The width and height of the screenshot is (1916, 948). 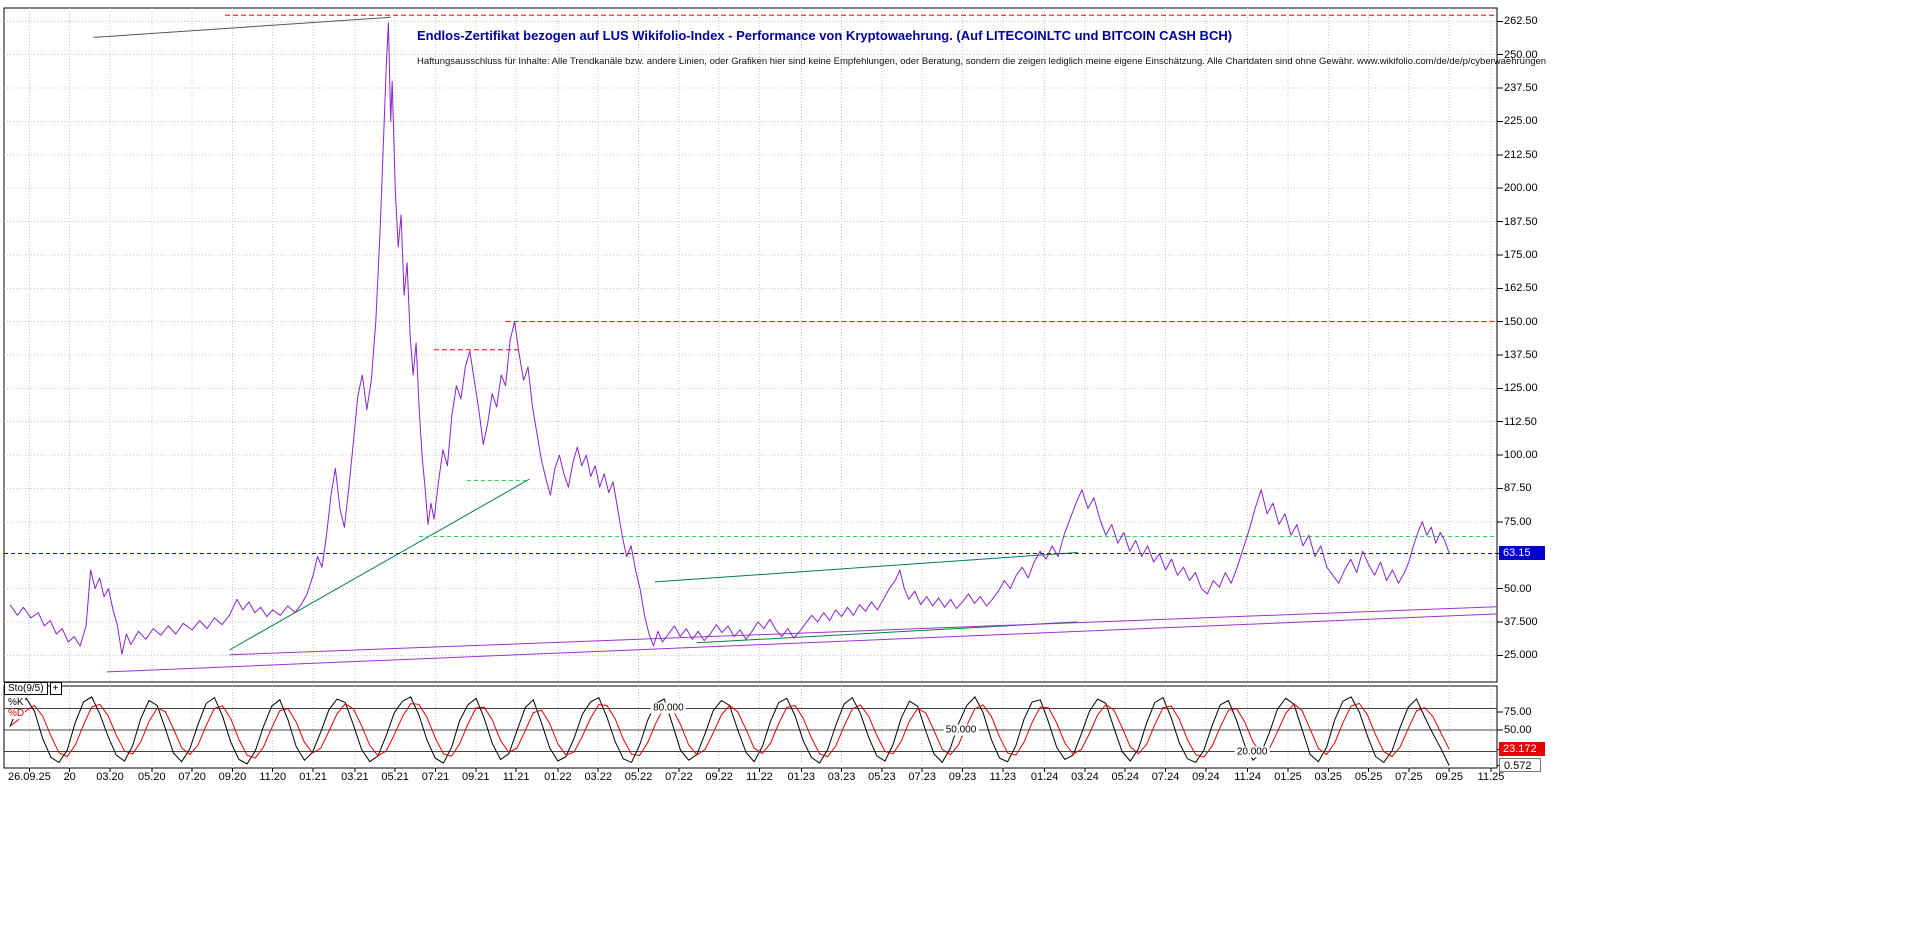 I want to click on time-axis-label: 05.20, so click(x=152, y=777).